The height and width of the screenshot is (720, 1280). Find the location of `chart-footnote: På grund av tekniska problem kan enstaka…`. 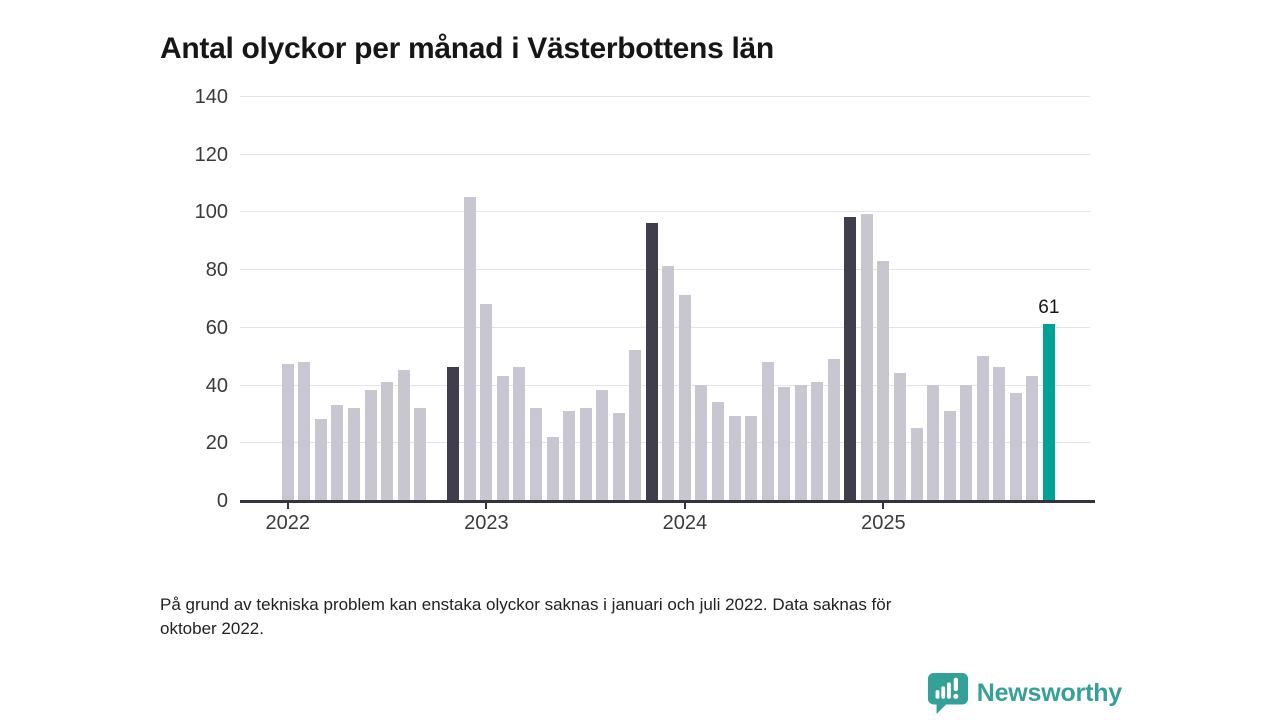

chart-footnote: På grund av tekniska problem kan enstaka… is located at coordinates (640, 617).